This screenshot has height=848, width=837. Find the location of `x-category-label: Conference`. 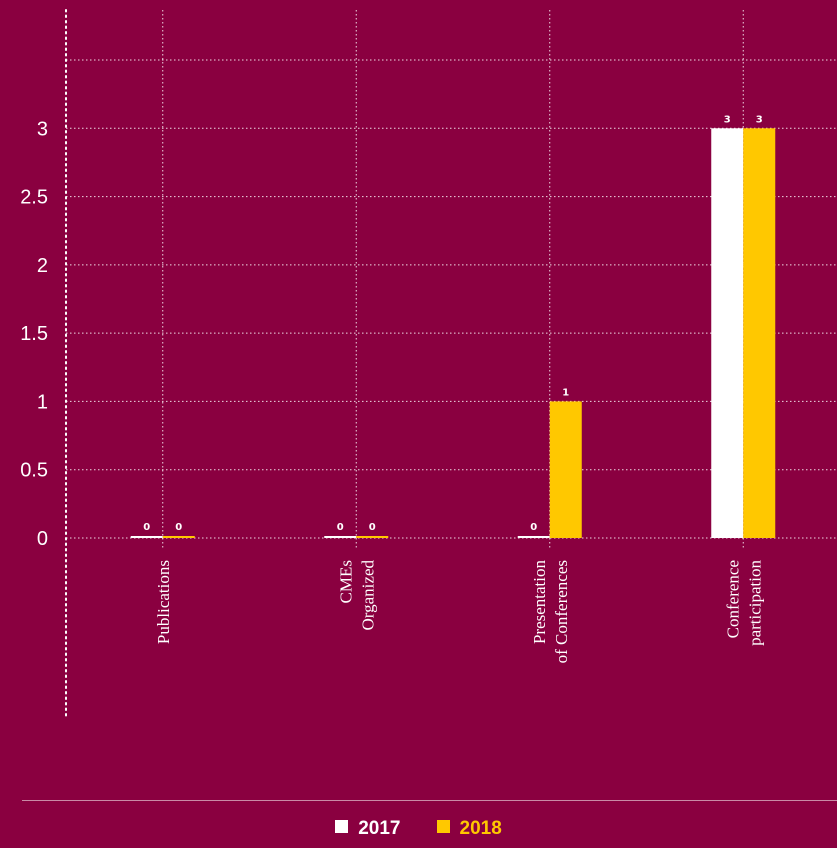

x-category-label: Conference is located at coordinates (732, 599).